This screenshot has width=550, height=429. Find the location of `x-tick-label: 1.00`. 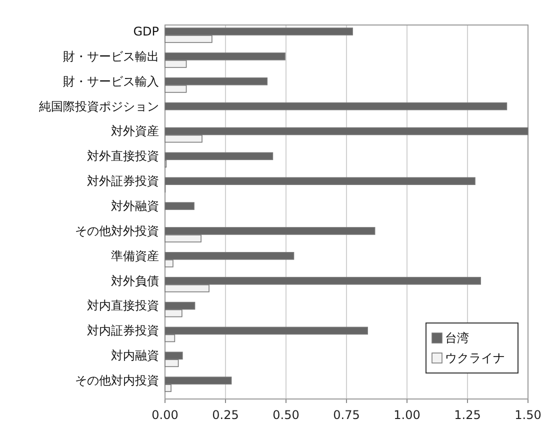

x-tick-label: 1.00 is located at coordinates (407, 415).